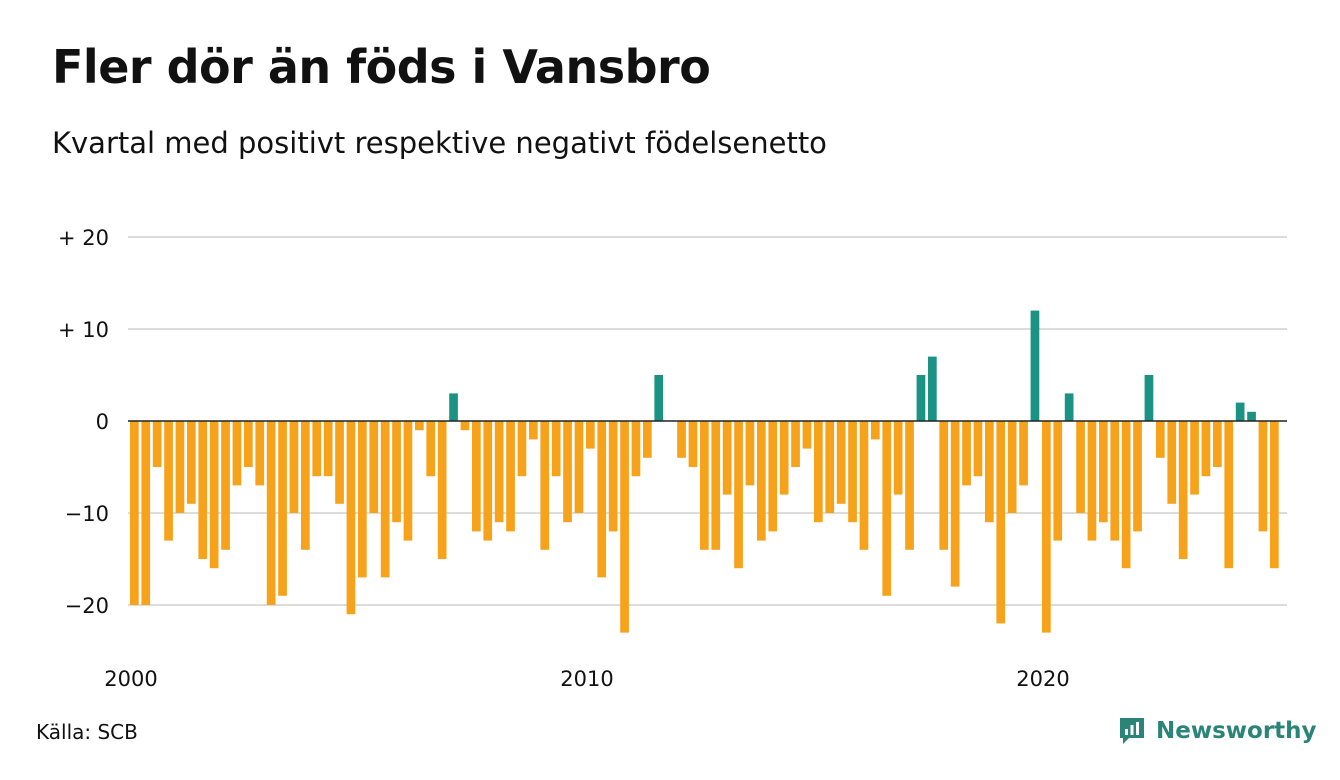 The width and height of the screenshot is (1340, 780). I want to click on source-note: Källa: SCB, so click(87, 732).